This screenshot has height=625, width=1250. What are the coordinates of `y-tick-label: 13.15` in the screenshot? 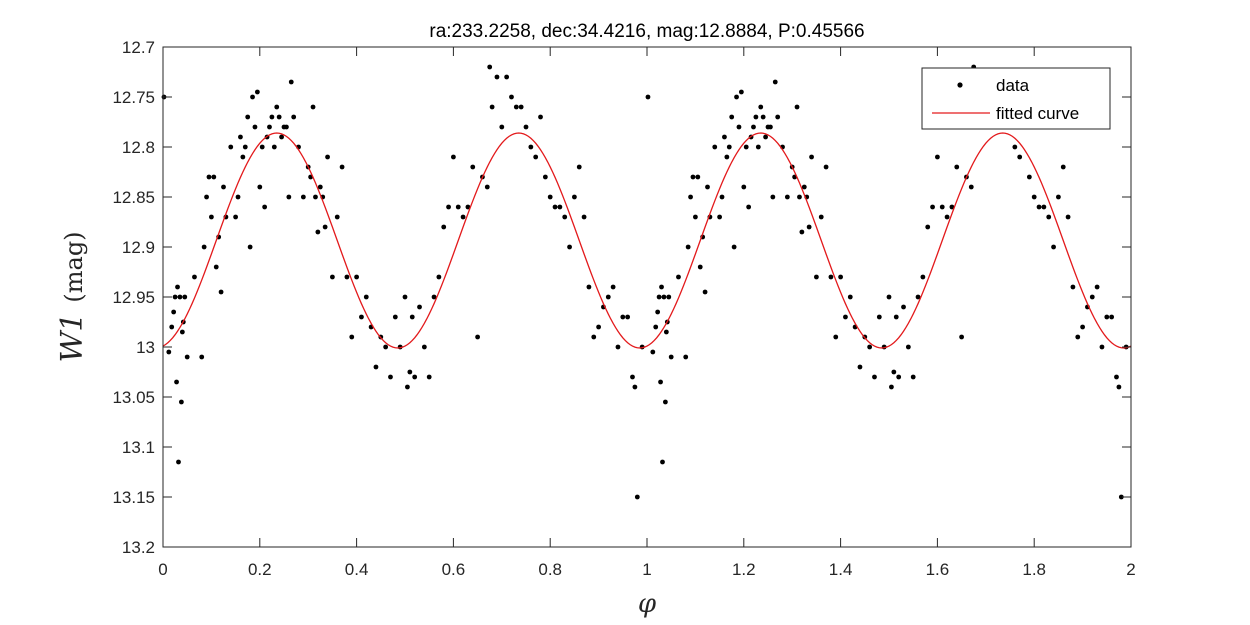 It's located at (133, 497).